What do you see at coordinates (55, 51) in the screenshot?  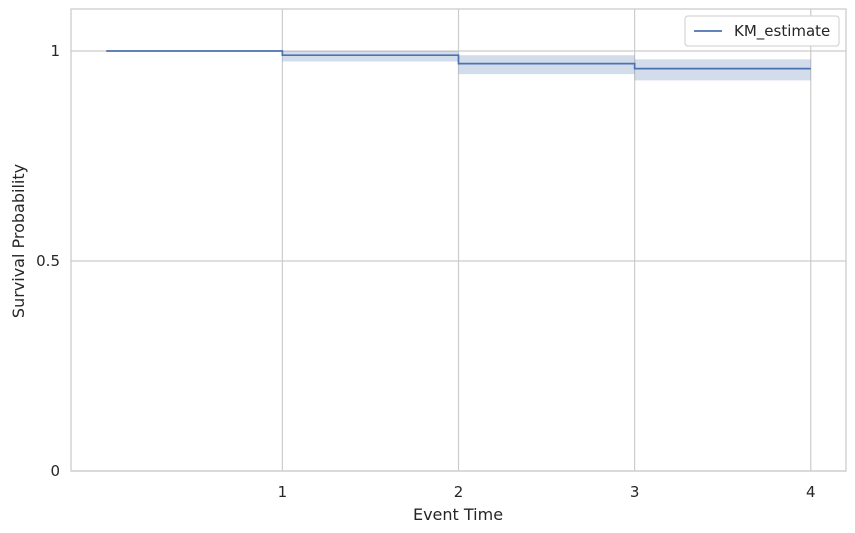 I see `y-tick-label-2: 1` at bounding box center [55, 51].